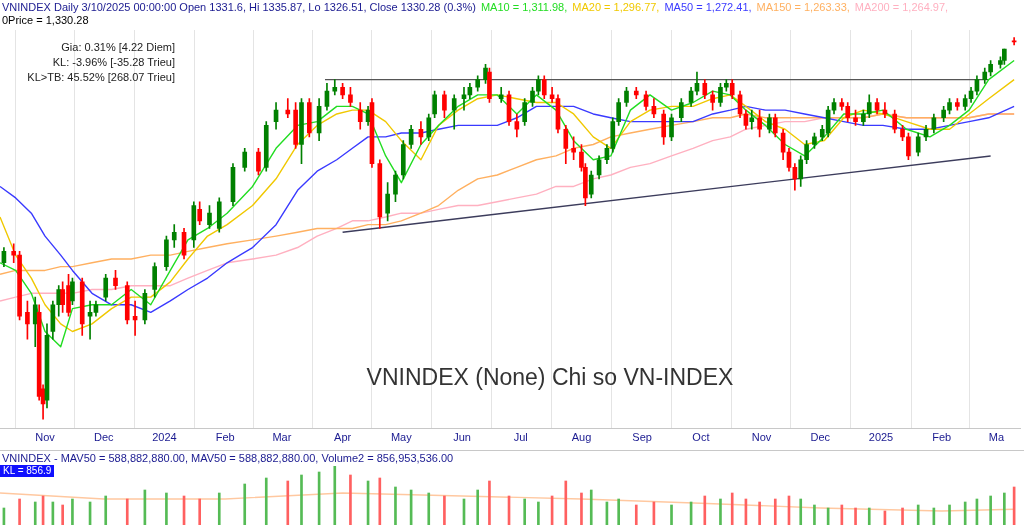 This screenshot has height=525, width=1024. Describe the element at coordinates (524, 7) in the screenshot. I see `text: MA10 = 1,311.98,` at that location.